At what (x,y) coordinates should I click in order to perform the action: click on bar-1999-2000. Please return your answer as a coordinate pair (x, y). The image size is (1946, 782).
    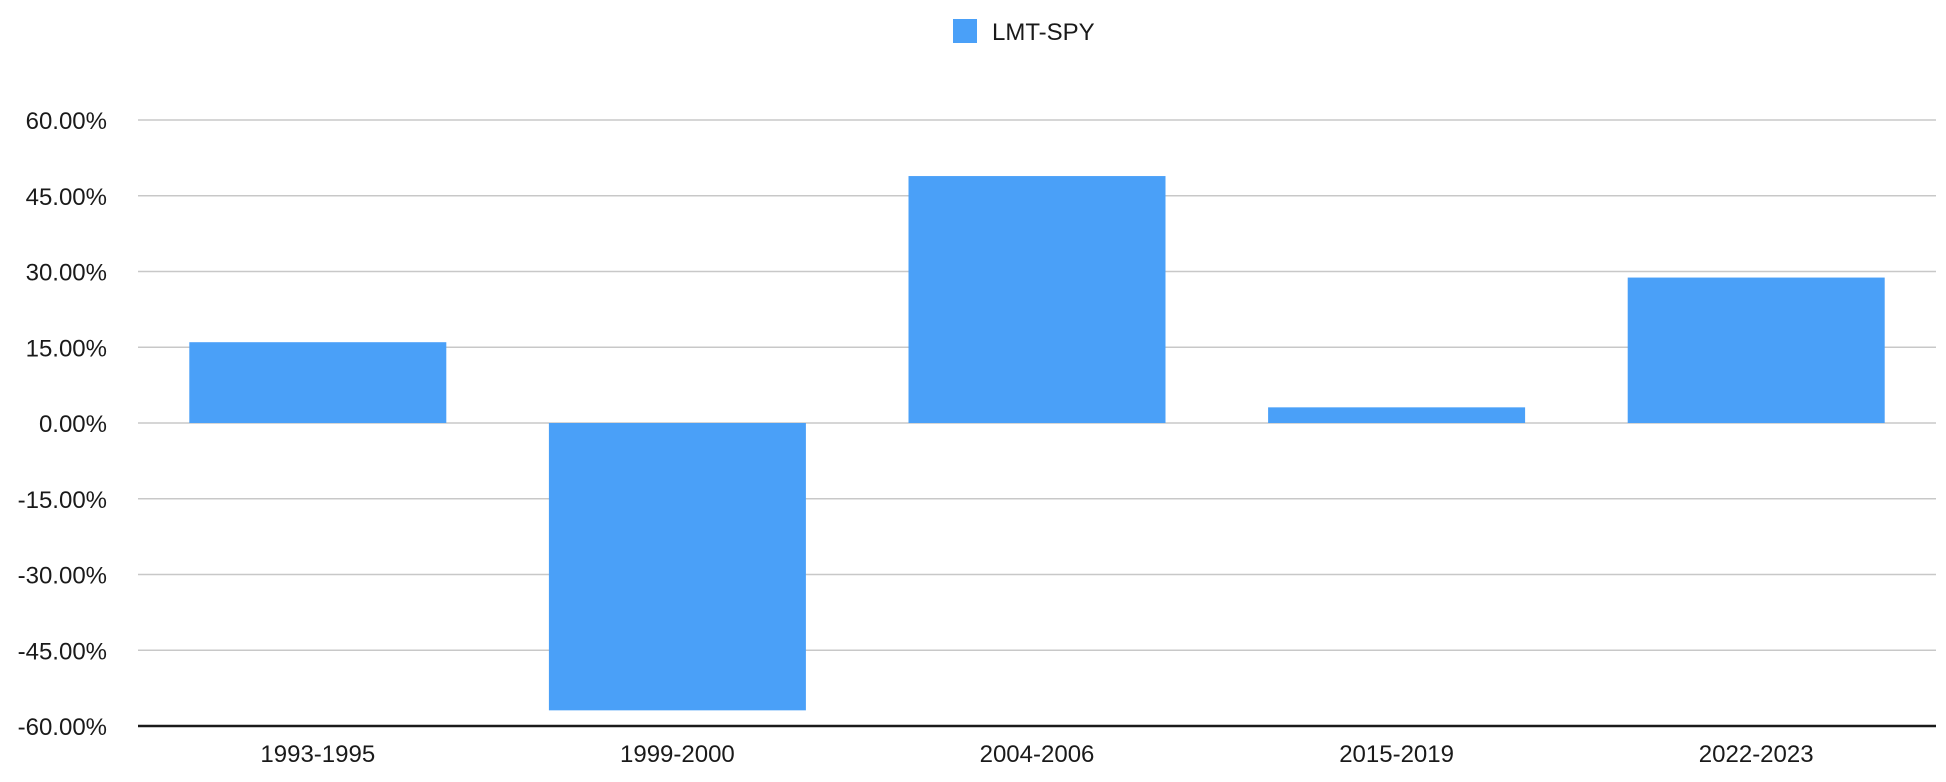
    Looking at the image, I should click on (677, 567).